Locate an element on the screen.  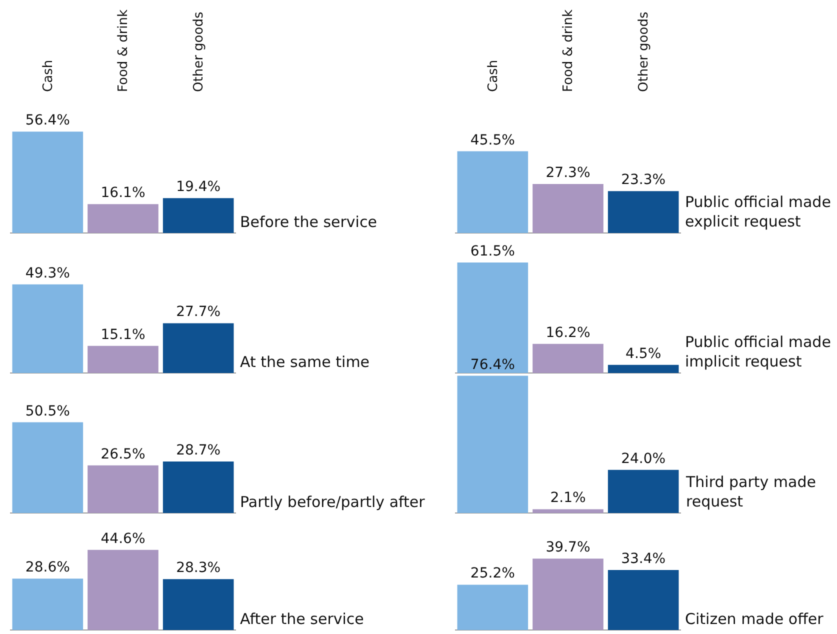
text: Third party made request is located at coordinates (750, 491).